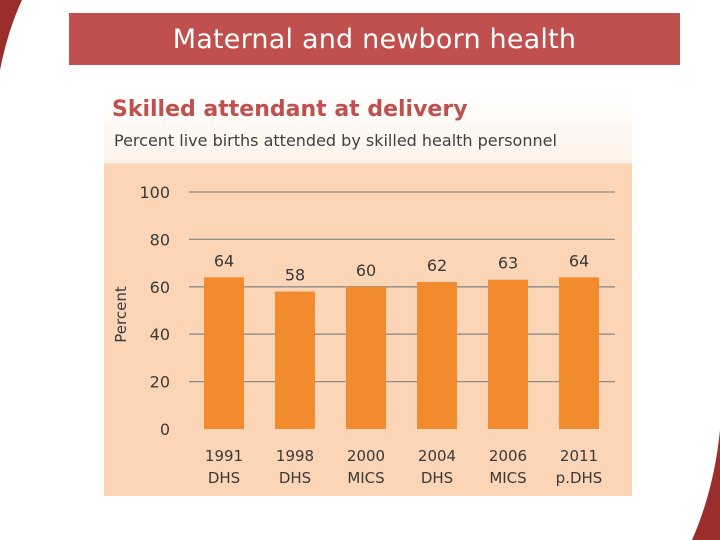 The width and height of the screenshot is (720, 540). I want to click on x-tick-label: 1998, so click(295, 456).